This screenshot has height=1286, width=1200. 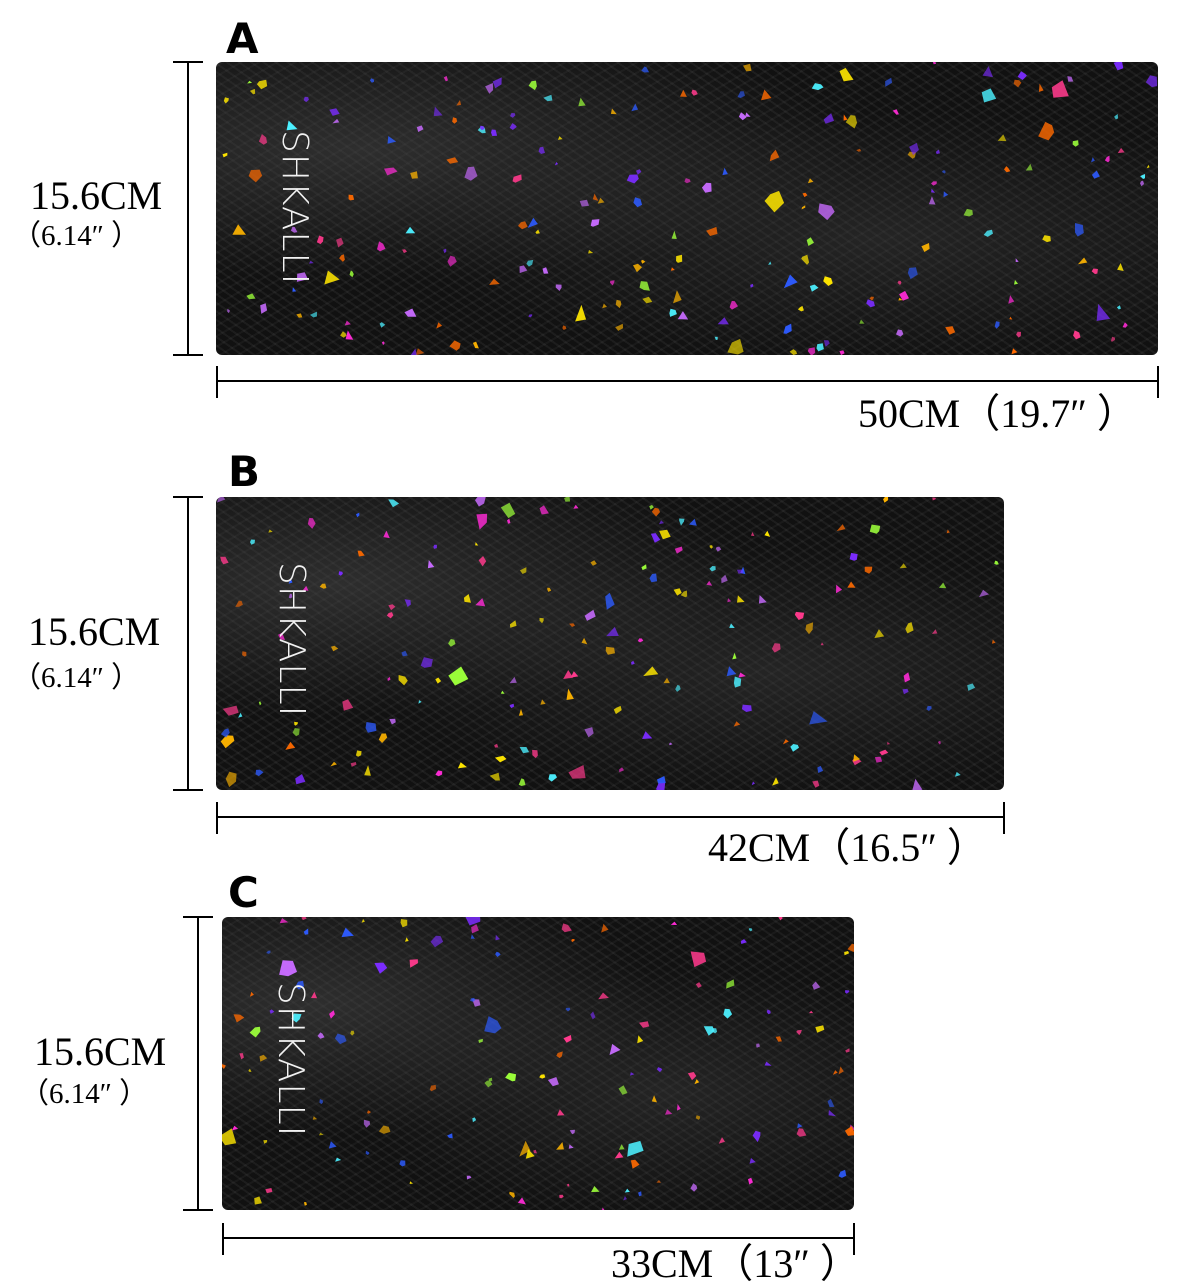 What do you see at coordinates (188, 208) in the screenshot?
I see `height-dimension-line-a` at bounding box center [188, 208].